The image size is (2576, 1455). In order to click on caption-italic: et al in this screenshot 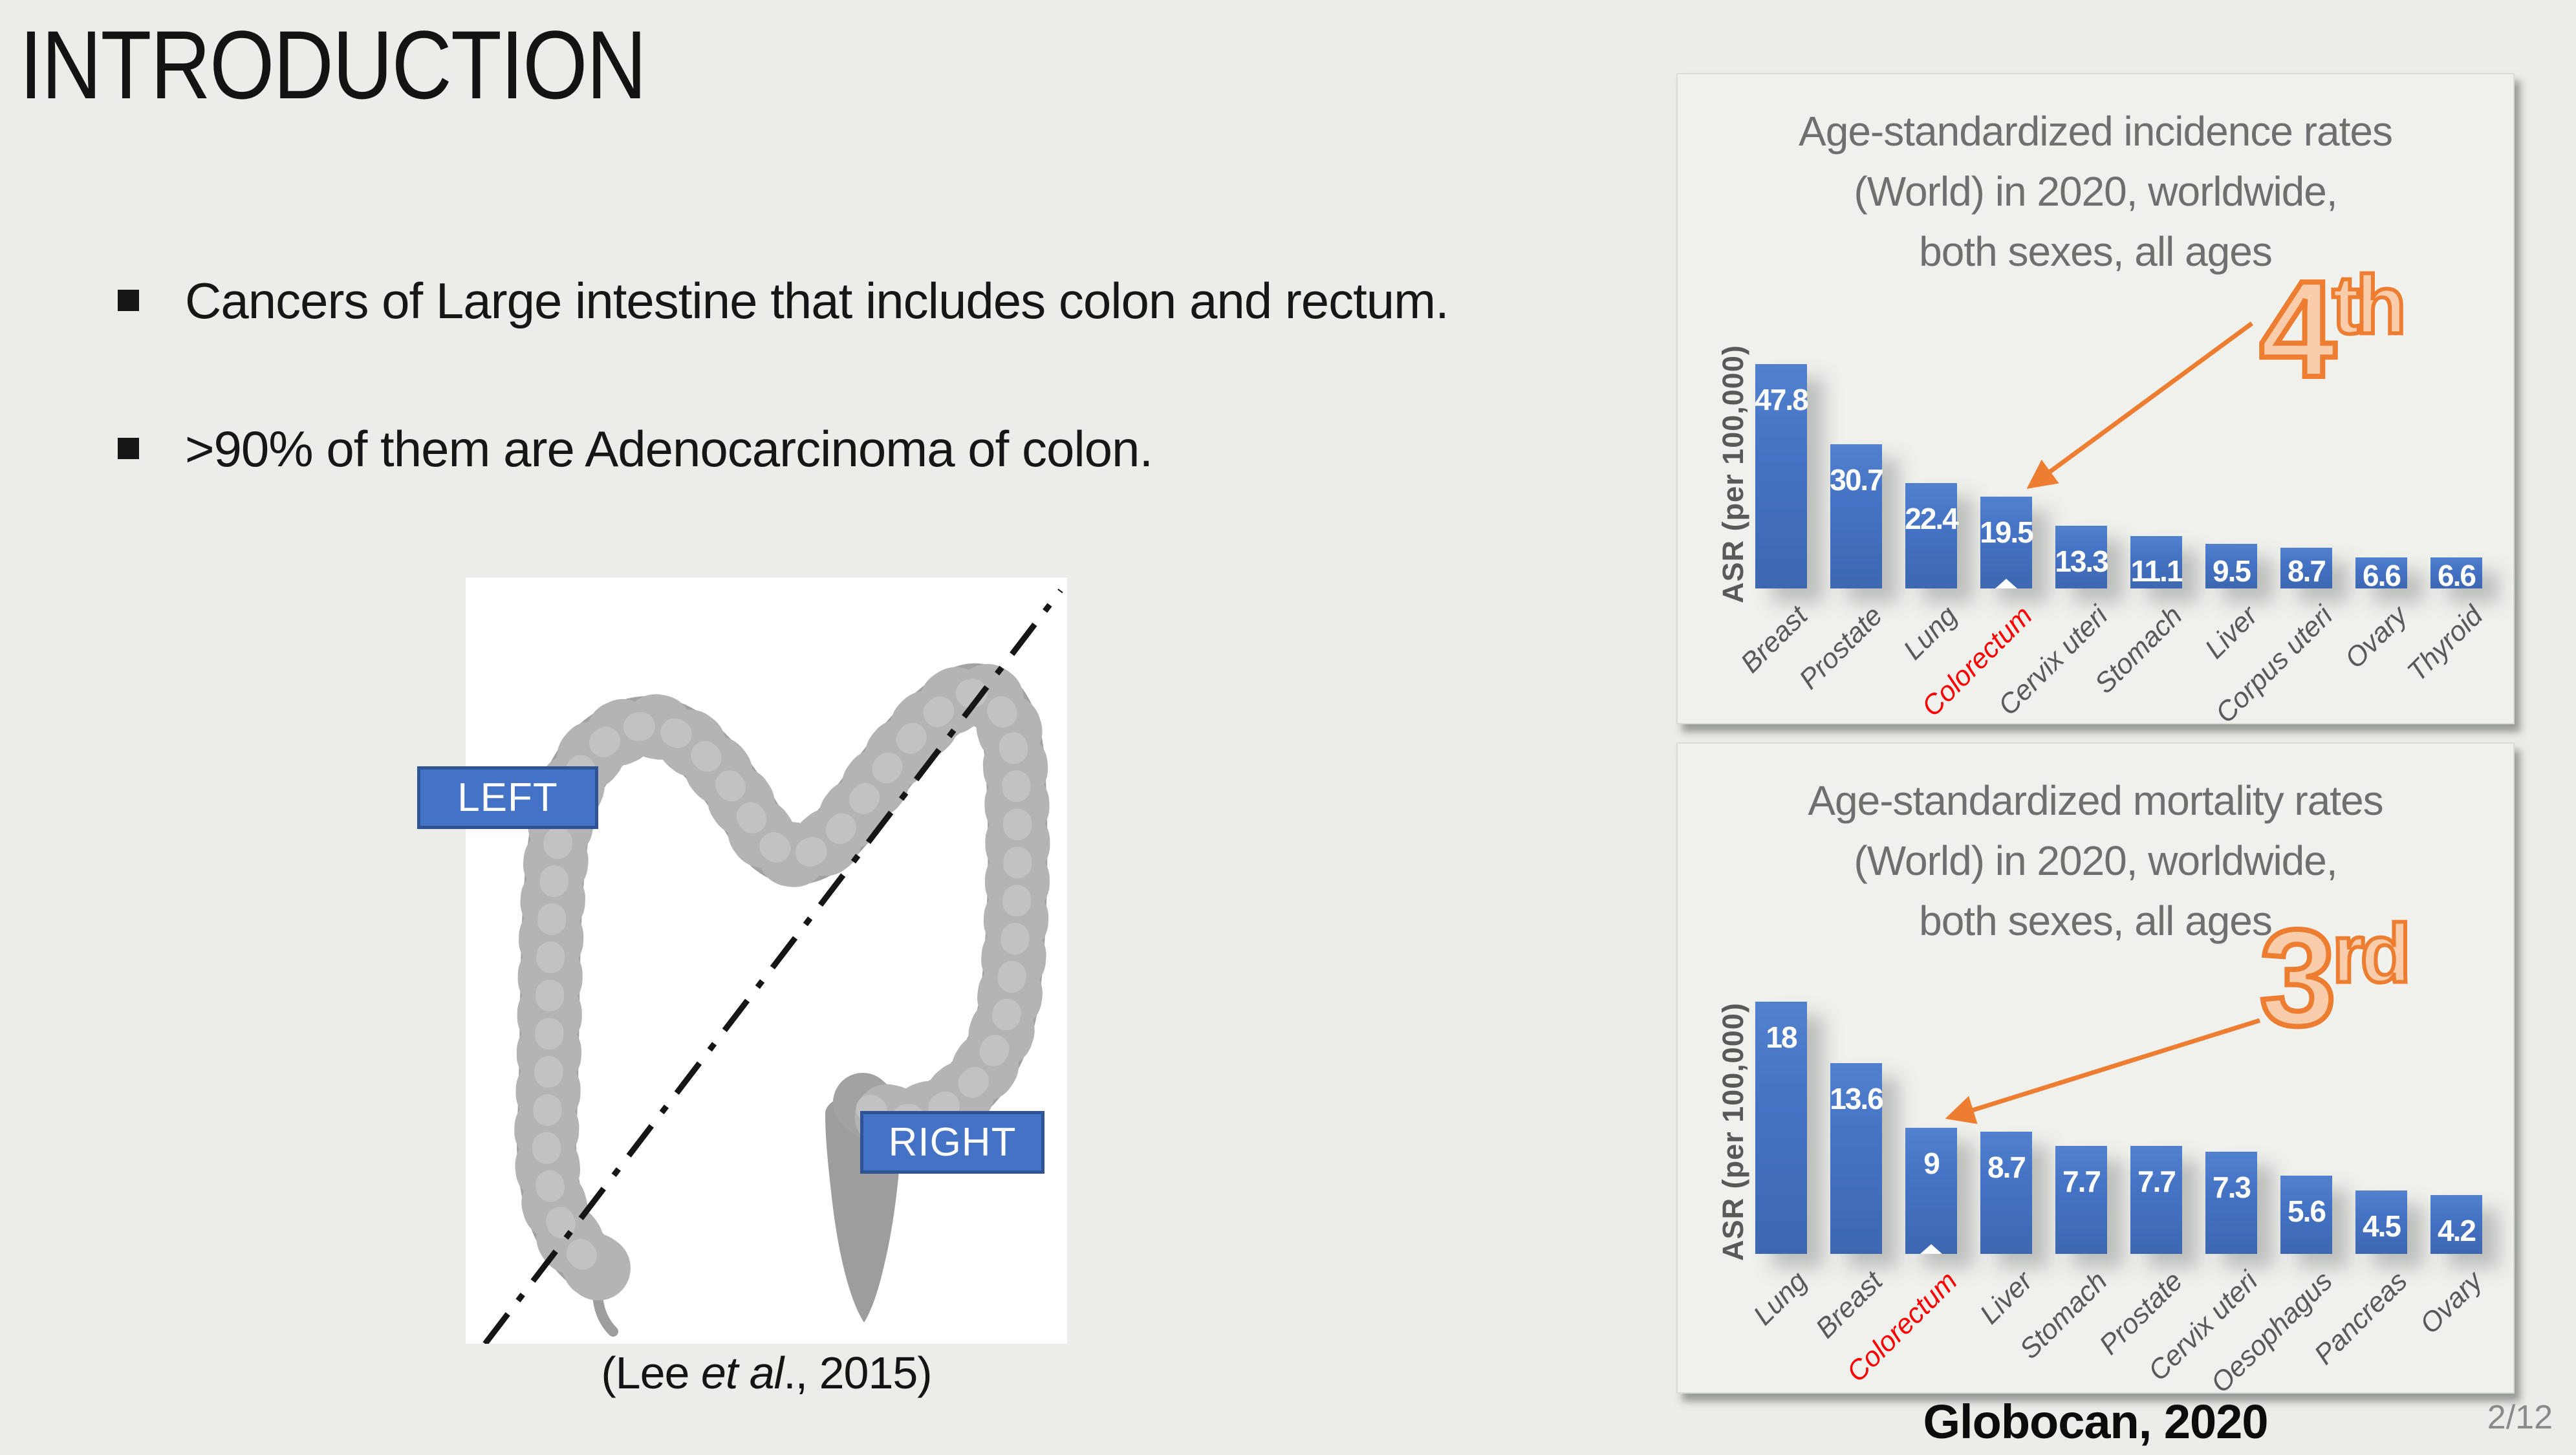, I will do `click(742, 1373)`.